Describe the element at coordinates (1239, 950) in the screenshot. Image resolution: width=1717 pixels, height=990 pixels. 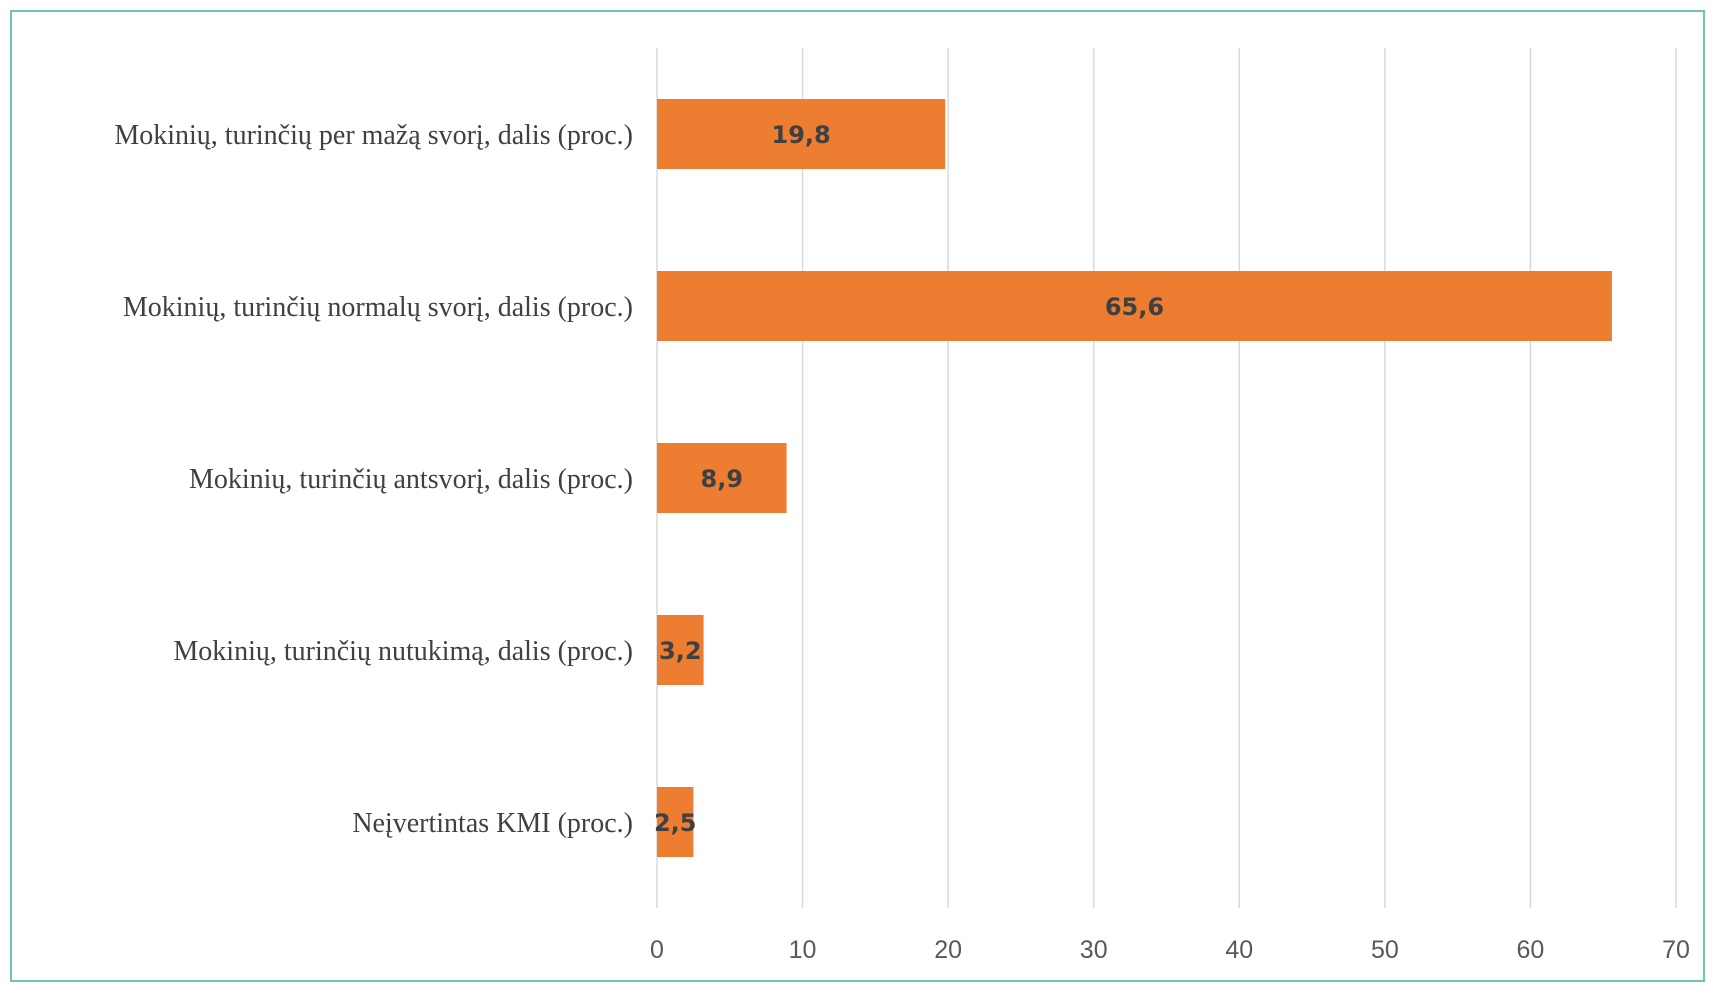
I see `x-tick-label: 40` at that location.